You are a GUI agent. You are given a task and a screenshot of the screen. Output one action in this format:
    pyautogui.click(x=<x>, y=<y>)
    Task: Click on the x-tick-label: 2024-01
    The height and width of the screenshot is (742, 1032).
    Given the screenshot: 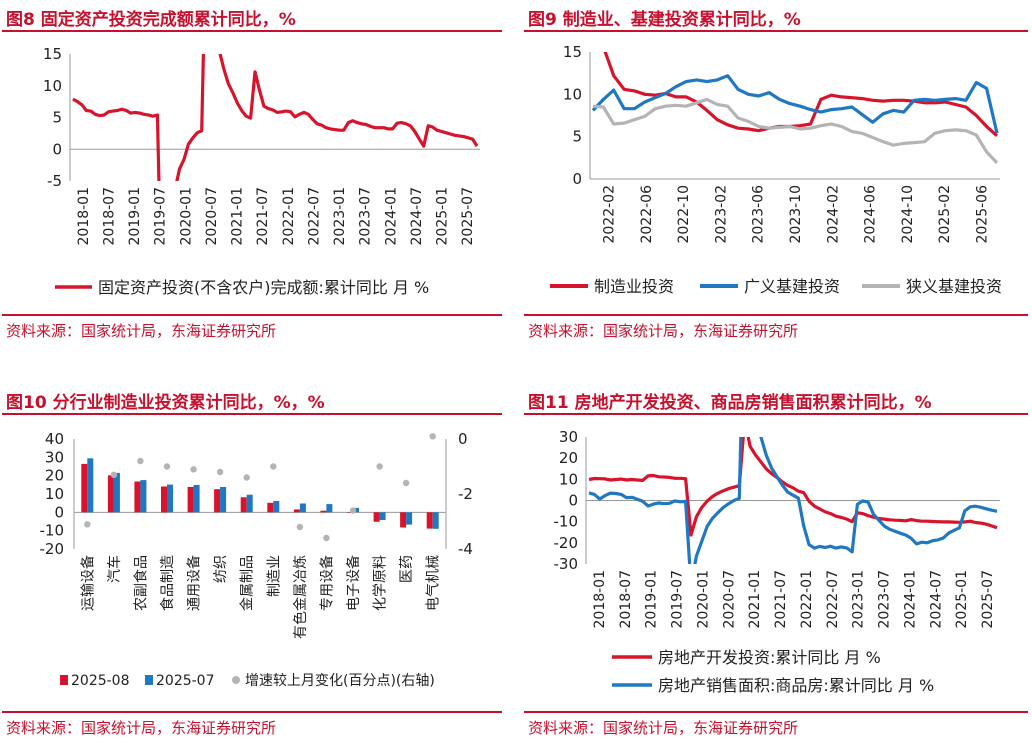 What is the action you would take?
    pyautogui.click(x=910, y=599)
    